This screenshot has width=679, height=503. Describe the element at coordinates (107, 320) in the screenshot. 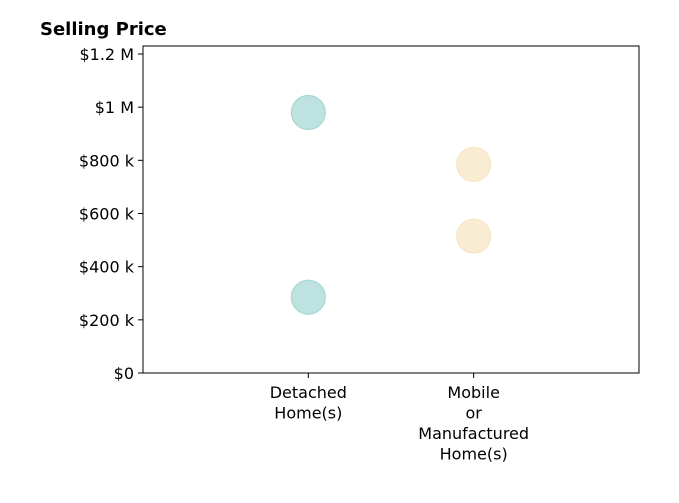

I see `y-tick-label: $200 k` at that location.